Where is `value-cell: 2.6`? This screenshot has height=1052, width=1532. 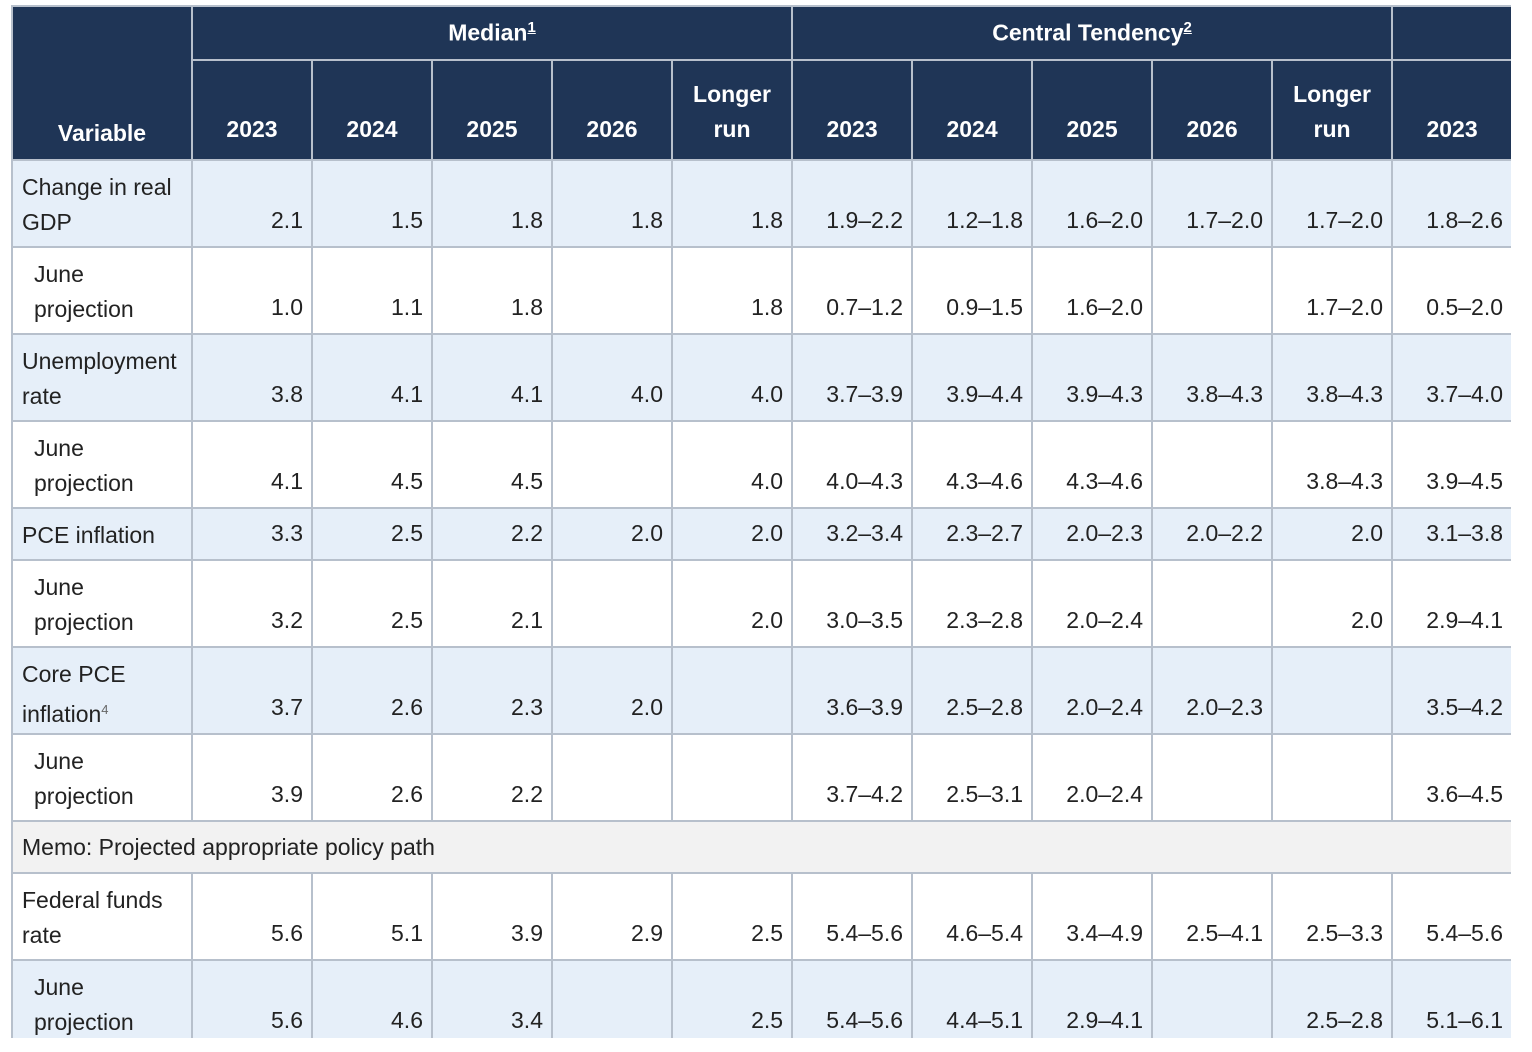
value-cell: 2.6 is located at coordinates (372, 777).